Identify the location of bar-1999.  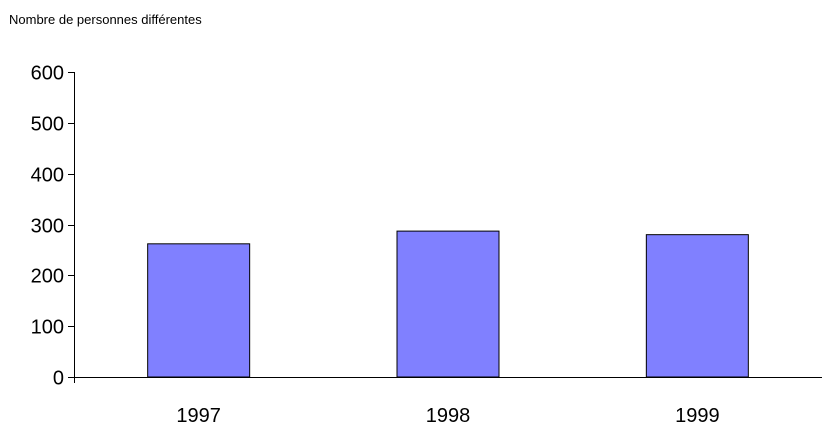
(697, 306).